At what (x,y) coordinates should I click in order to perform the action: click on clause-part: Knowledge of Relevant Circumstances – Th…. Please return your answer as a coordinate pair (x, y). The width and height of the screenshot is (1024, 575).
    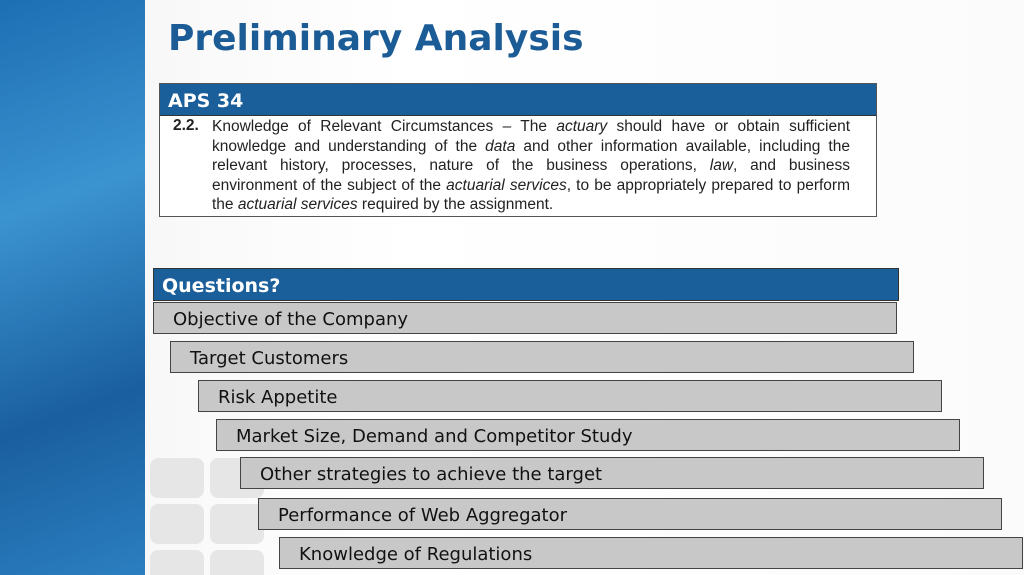
    Looking at the image, I should click on (384, 126).